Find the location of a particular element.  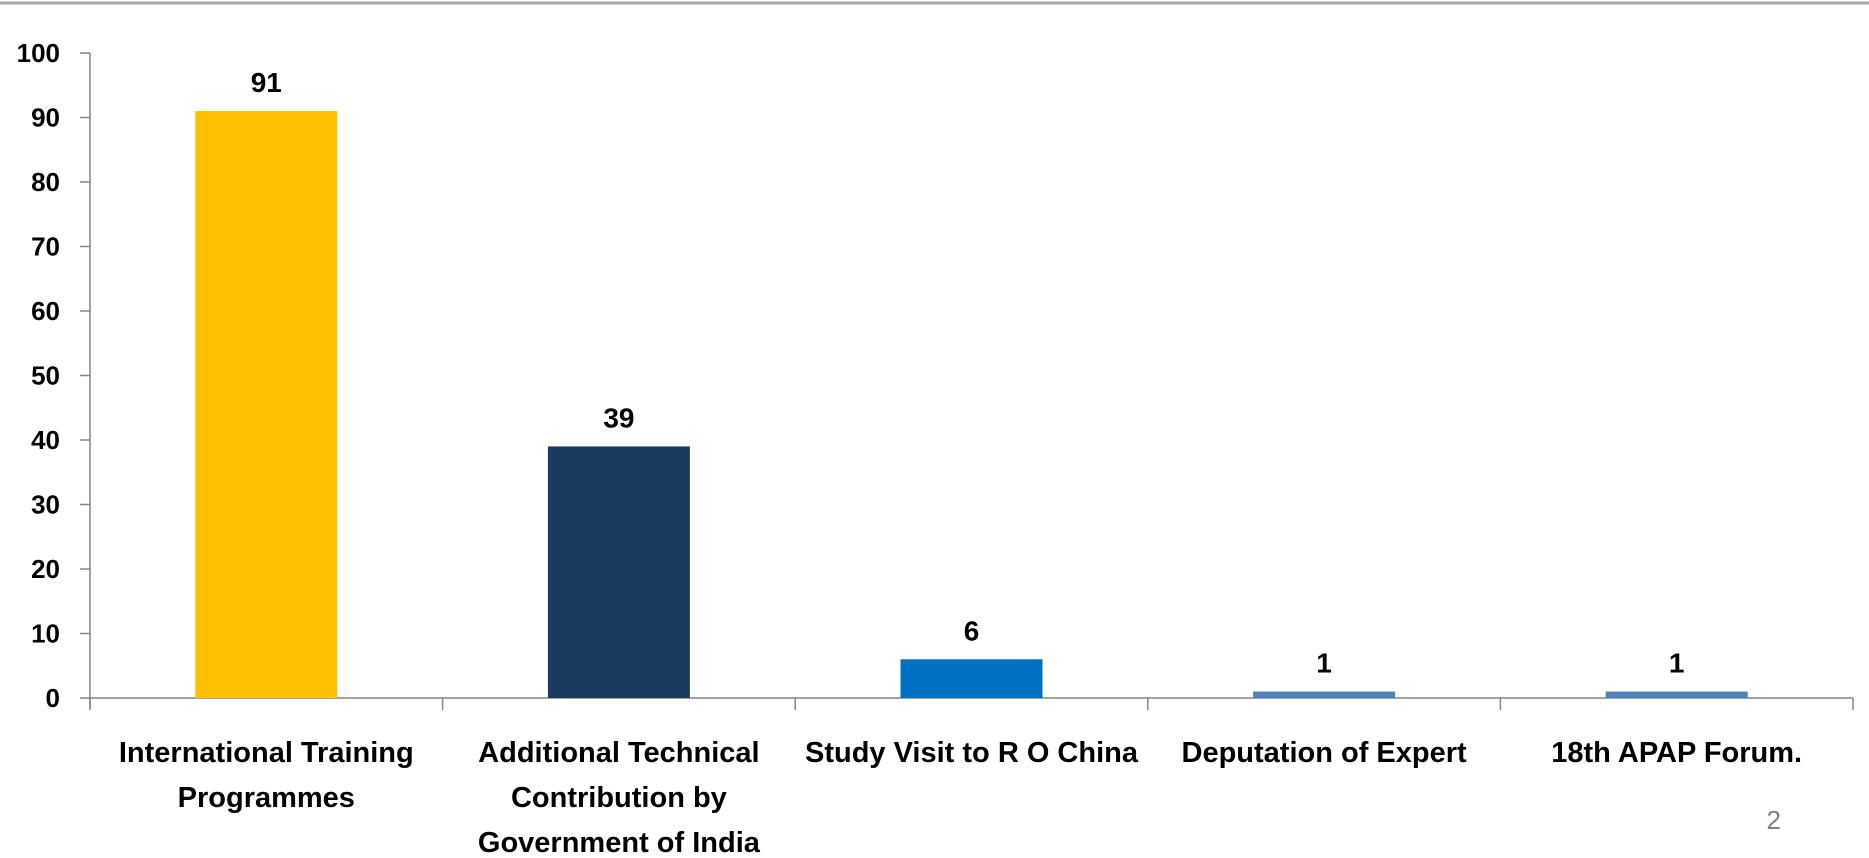

y-tick-label: 40 is located at coordinates (45, 440).